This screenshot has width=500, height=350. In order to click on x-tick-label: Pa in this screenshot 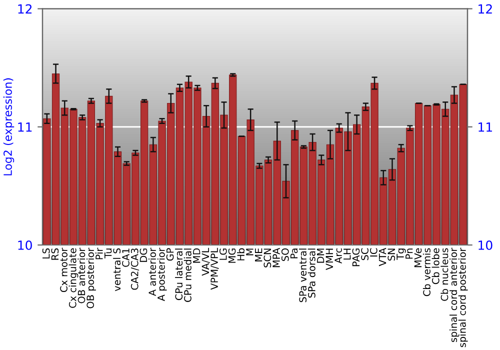, I will do `click(294, 253)`.